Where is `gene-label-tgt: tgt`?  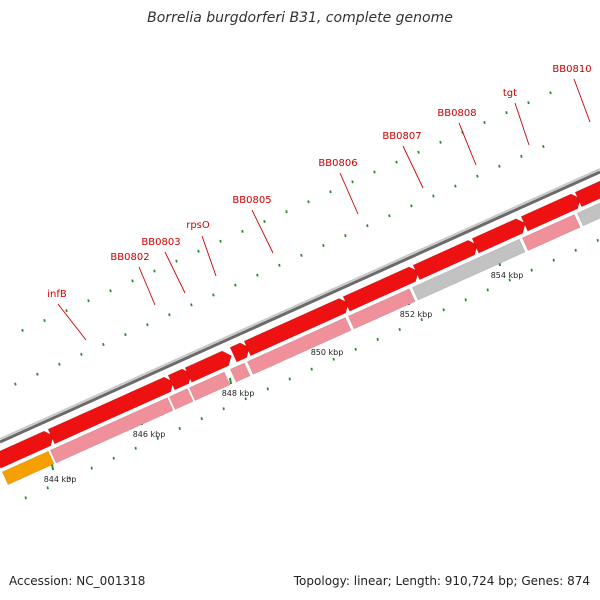 gene-label-tgt: tgt is located at coordinates (510, 93).